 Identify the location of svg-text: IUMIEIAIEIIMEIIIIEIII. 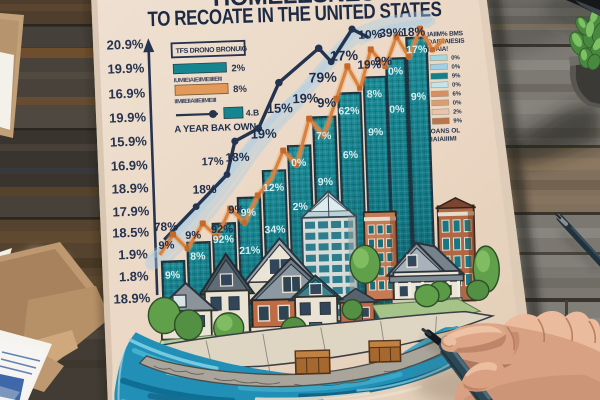
(198, 81).